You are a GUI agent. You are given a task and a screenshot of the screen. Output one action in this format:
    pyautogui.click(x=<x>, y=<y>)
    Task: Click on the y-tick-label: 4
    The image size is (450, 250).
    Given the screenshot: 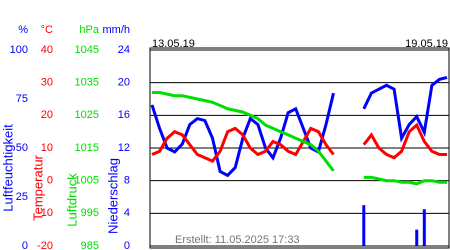 What is the action you would take?
    pyautogui.click(x=127, y=213)
    